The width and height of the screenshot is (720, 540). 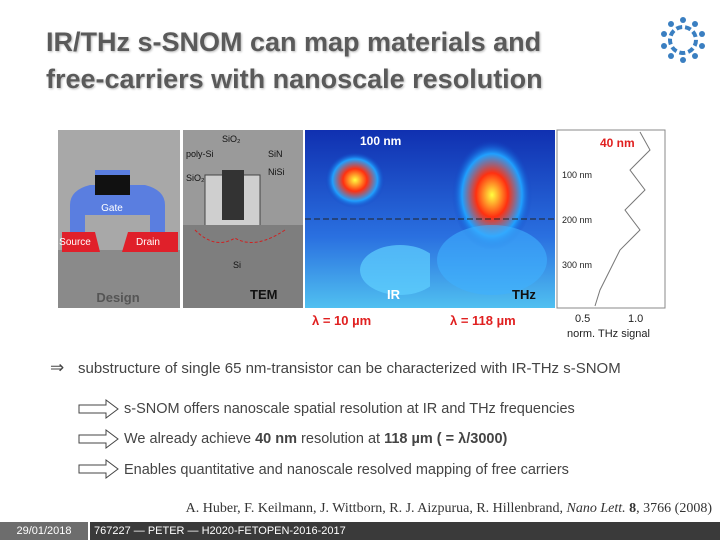 I want to click on implies-arrow: ⇒, so click(x=57, y=367).